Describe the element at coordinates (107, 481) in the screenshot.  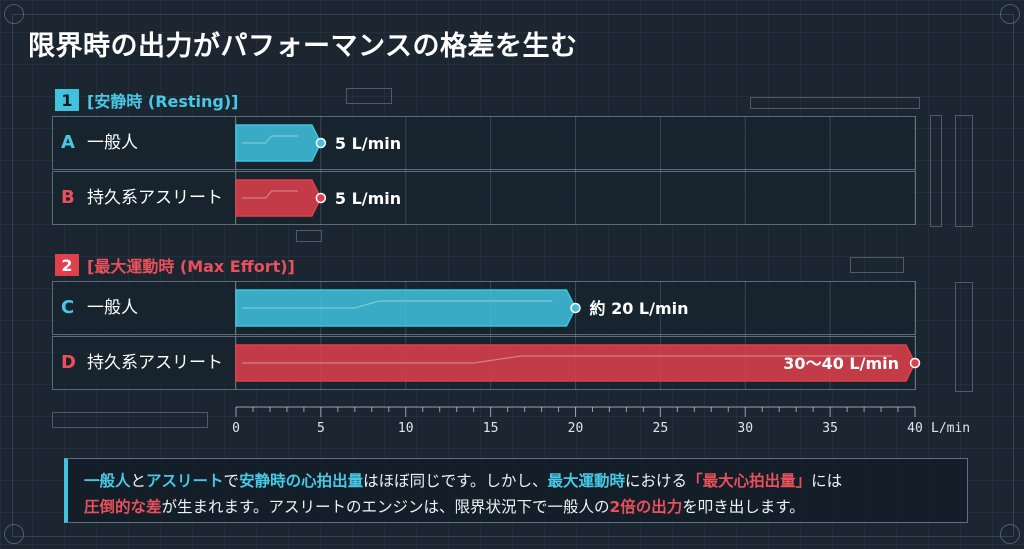
I see `note-highlight: 一般人` at that location.